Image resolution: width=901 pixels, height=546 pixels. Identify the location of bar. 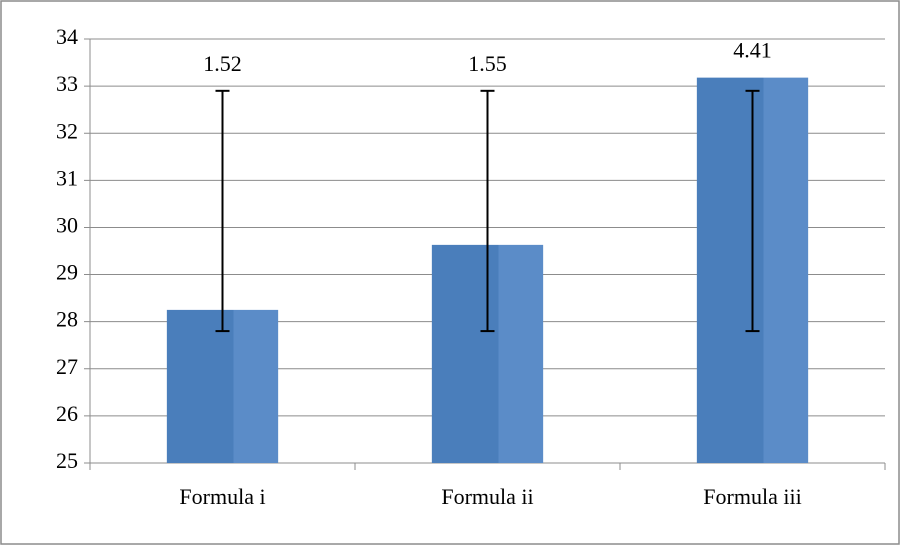
(222, 386).